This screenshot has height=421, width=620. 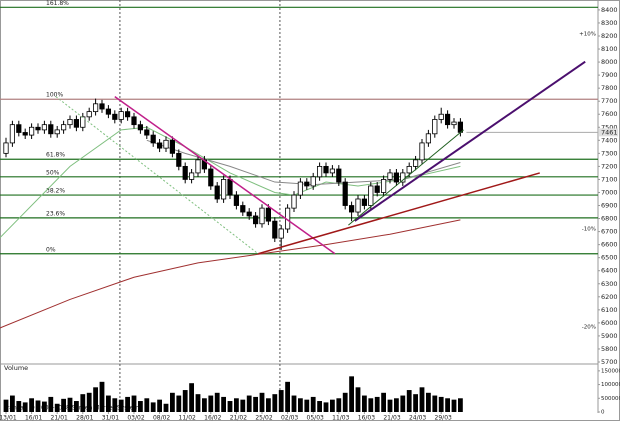 What do you see at coordinates (263, 418) in the screenshot?
I see `x-tick-label: 25/02` at bounding box center [263, 418].